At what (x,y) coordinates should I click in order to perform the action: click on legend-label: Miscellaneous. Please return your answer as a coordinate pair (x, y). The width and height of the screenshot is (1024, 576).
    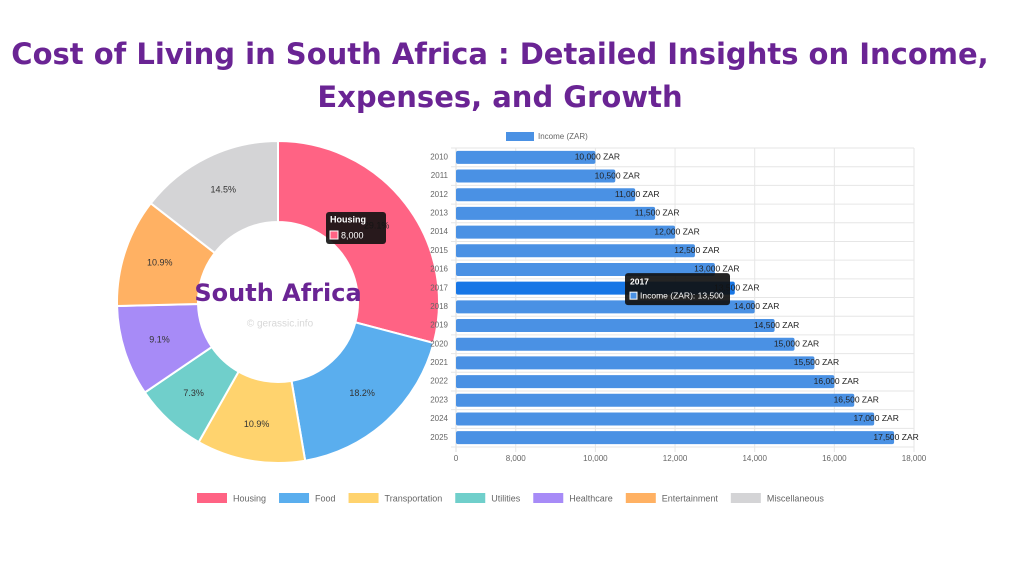
    Looking at the image, I should click on (796, 498).